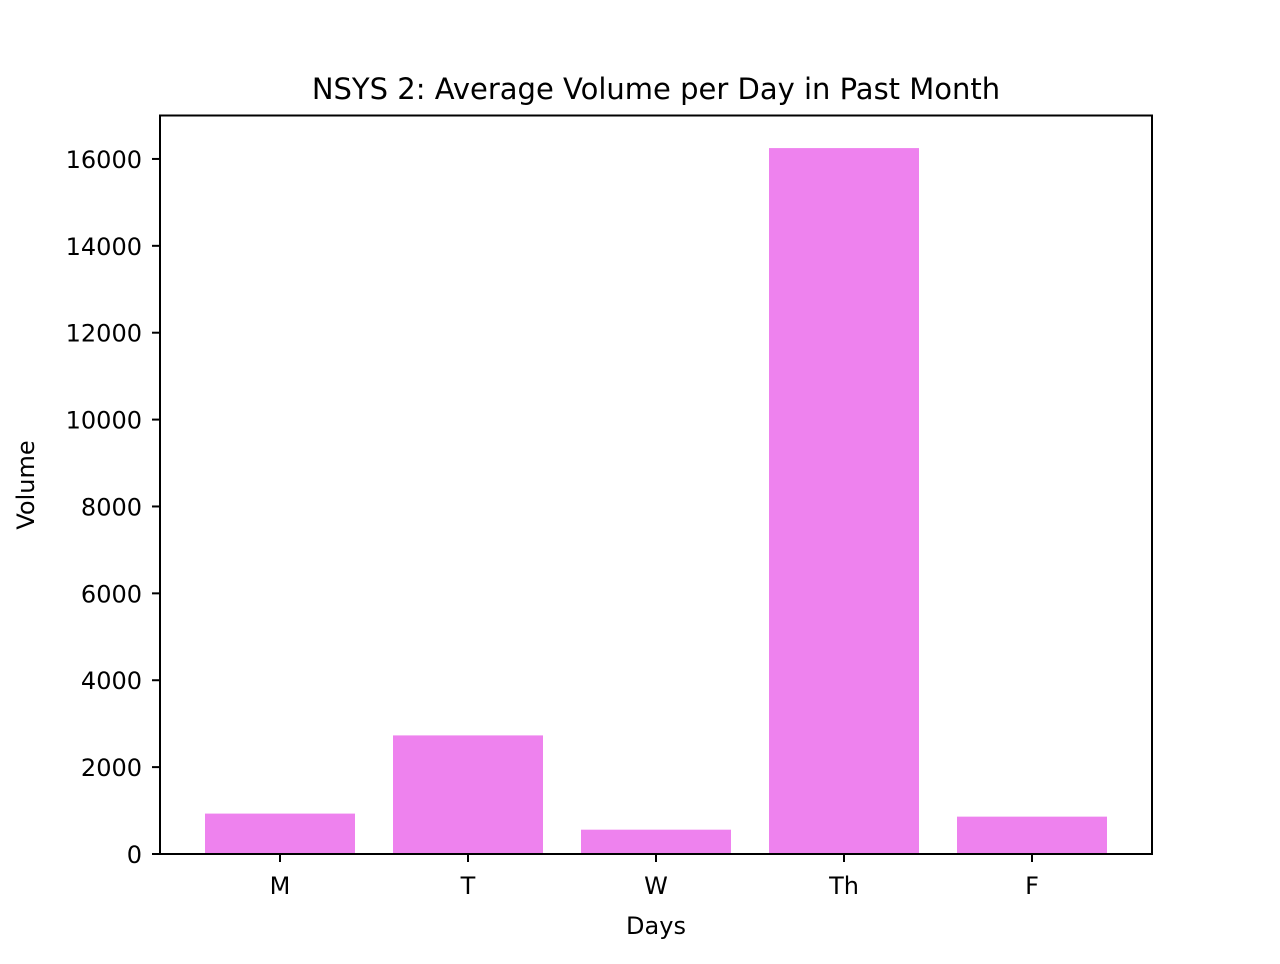 This screenshot has height=964, width=1280. Describe the element at coordinates (104, 160) in the screenshot. I see `y-tick-label: 16000` at that location.